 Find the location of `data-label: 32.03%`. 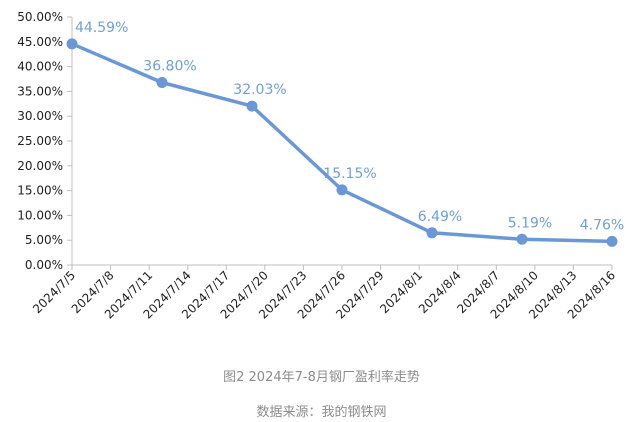

data-label: 32.03% is located at coordinates (259, 90).